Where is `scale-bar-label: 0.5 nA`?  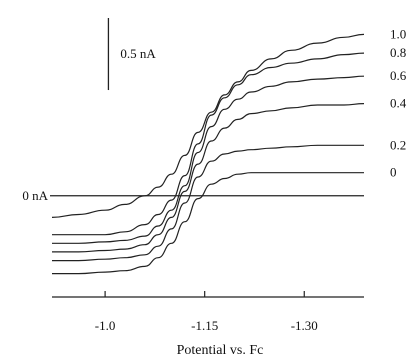
scale-bar-label: 0.5 nA is located at coordinates (138, 53).